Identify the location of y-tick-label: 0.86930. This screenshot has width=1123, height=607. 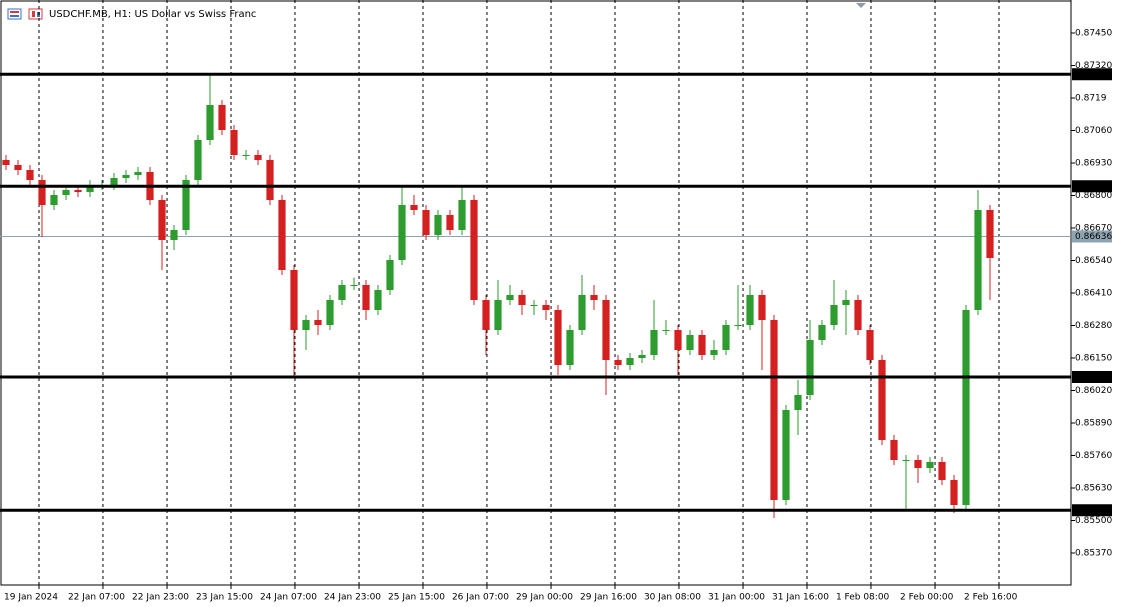
(1093, 164).